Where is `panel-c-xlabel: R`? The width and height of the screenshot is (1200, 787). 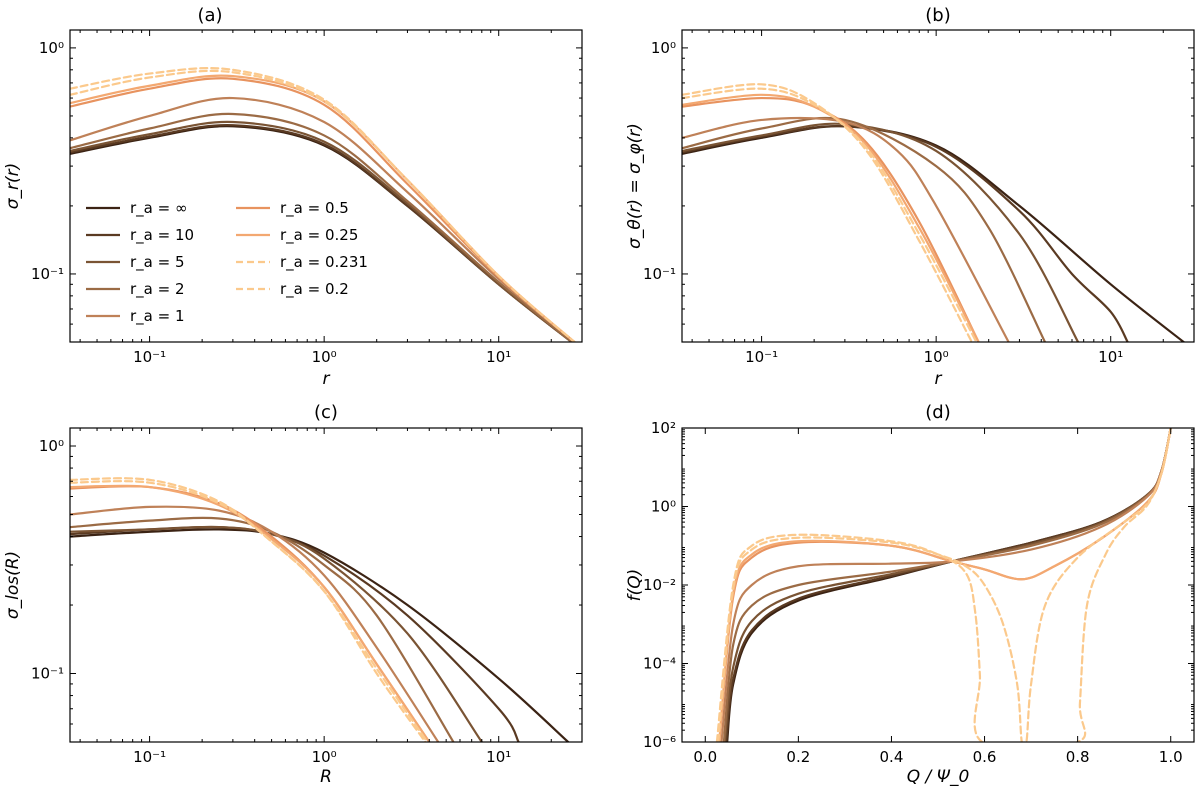
panel-c-xlabel: R is located at coordinates (326, 777).